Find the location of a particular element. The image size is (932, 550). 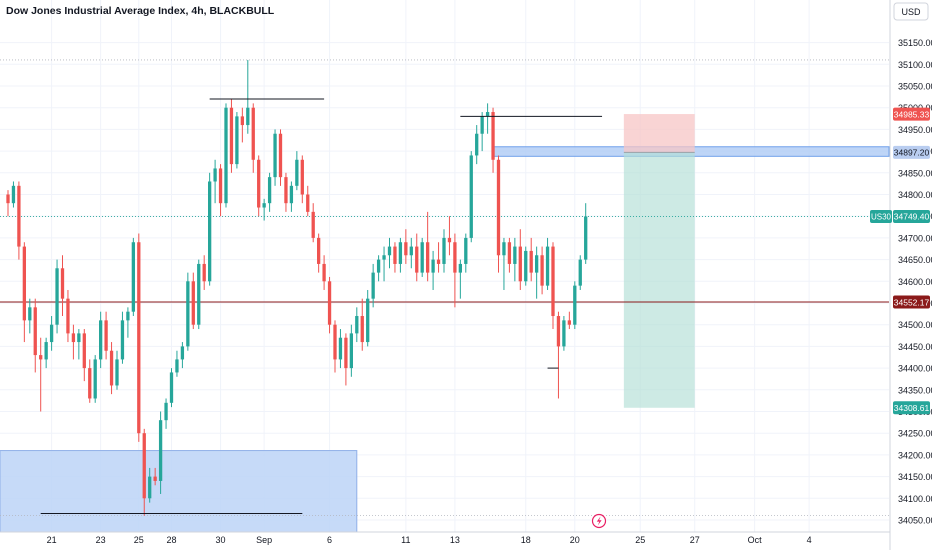

line-price-label: 34552.17 is located at coordinates (912, 302).